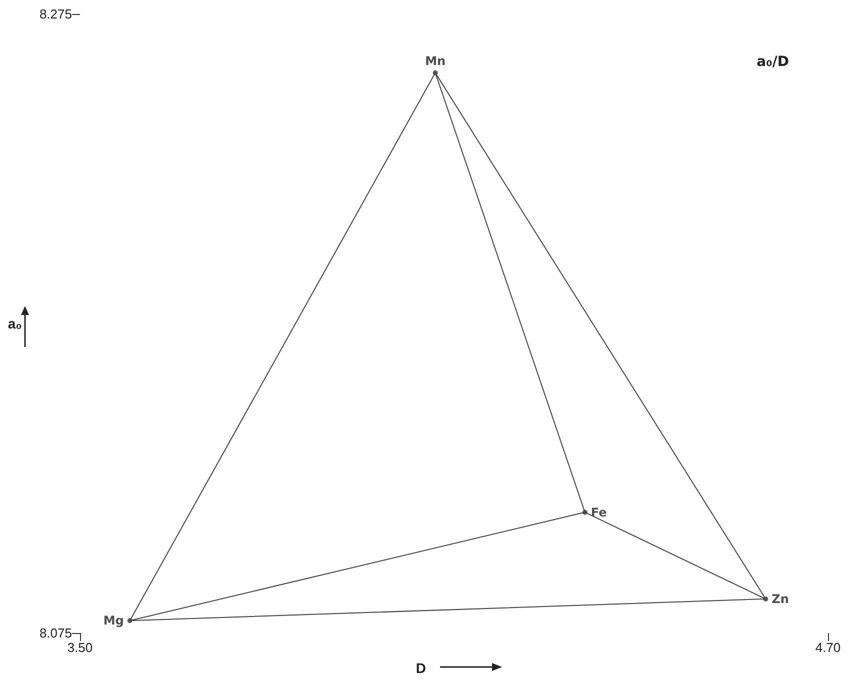 The image size is (849, 680). What do you see at coordinates (435, 61) in the screenshot?
I see `annotation: Mn` at bounding box center [435, 61].